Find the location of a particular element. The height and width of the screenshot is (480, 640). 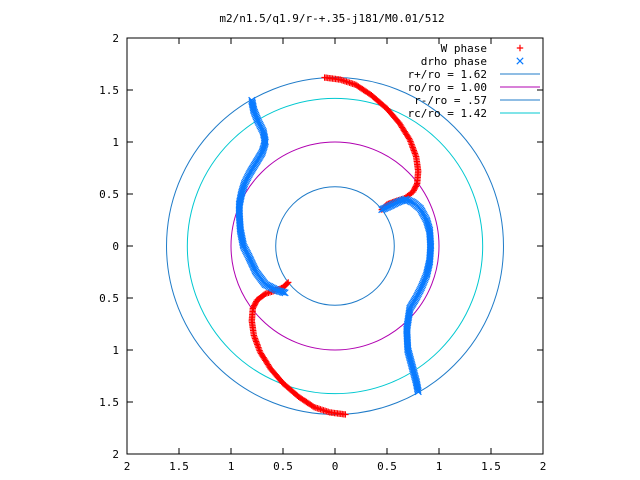

reference-circle is located at coordinates (335, 246).